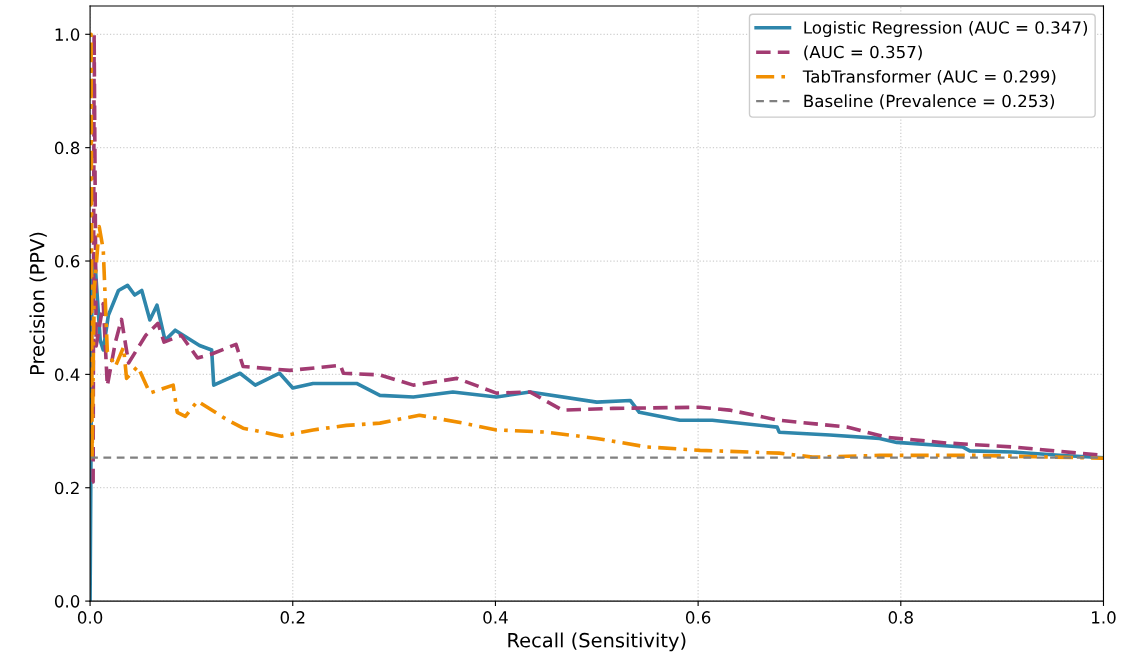  Describe the element at coordinates (863, 53) in the screenshot. I see `legend-label: (AUC = 0.357)` at that location.